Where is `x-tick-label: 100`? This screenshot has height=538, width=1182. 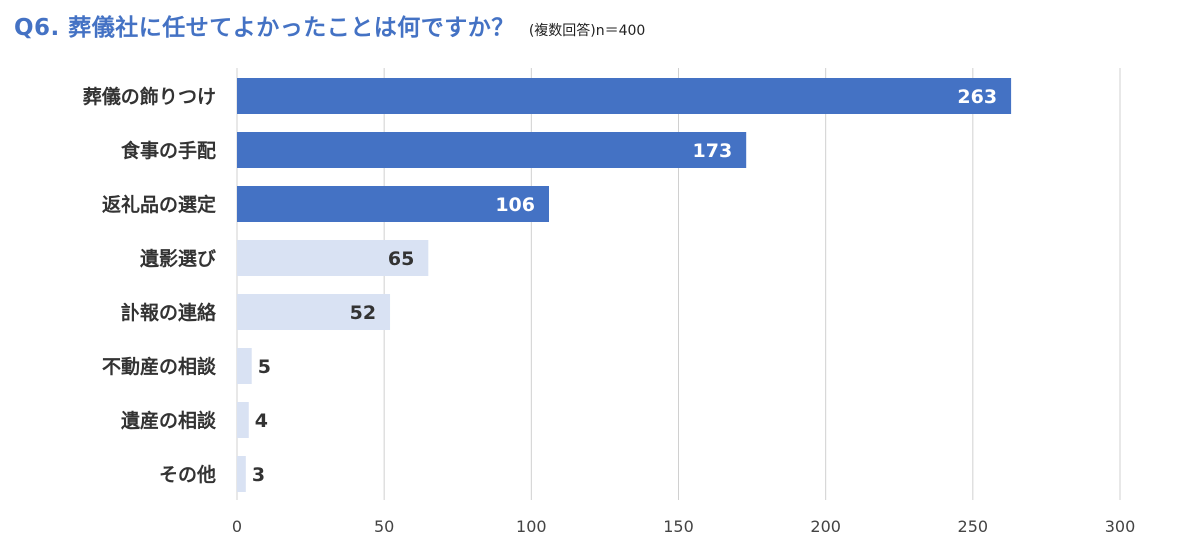
x-tick-label: 100 is located at coordinates (531, 526).